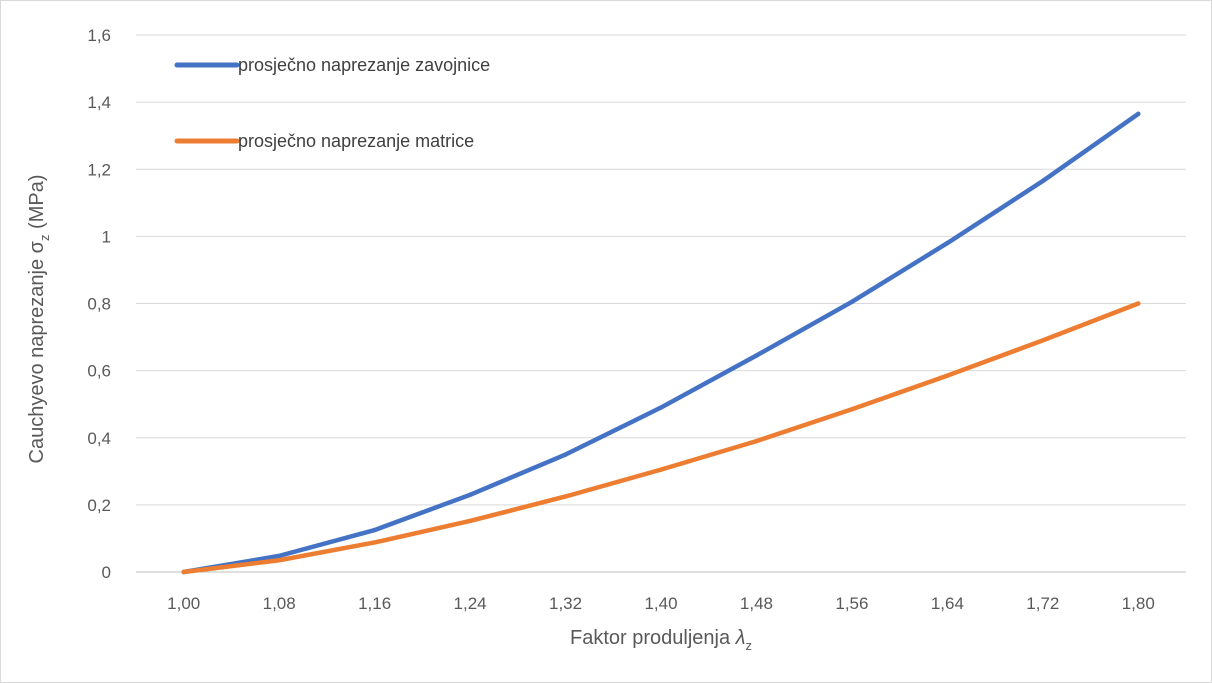 The image size is (1212, 683). What do you see at coordinates (99, 102) in the screenshot?
I see `y-tick-label: 1,4` at bounding box center [99, 102].